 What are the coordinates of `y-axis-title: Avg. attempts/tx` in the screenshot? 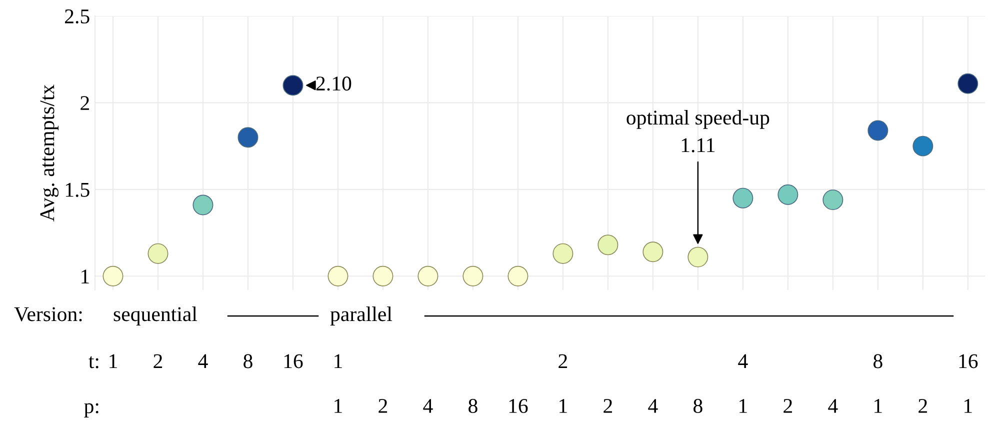 It's located at (49, 153).